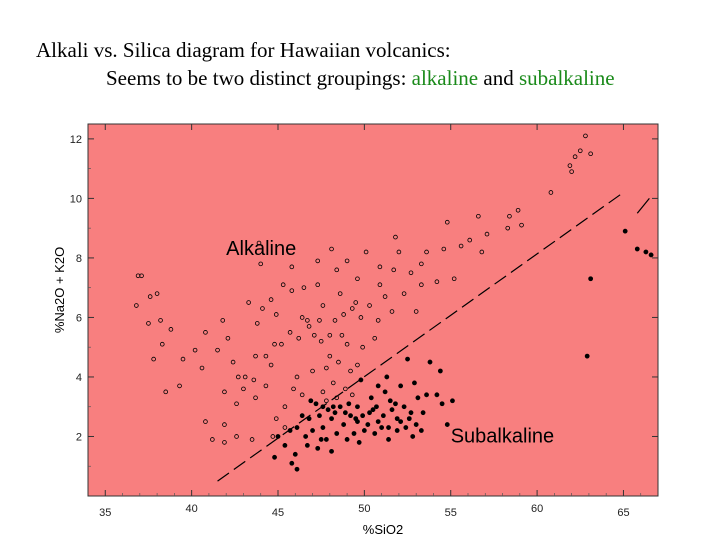 This screenshot has height=540, width=720. What do you see at coordinates (76, 199) in the screenshot?
I see `y-tick-label: 10` at bounding box center [76, 199].